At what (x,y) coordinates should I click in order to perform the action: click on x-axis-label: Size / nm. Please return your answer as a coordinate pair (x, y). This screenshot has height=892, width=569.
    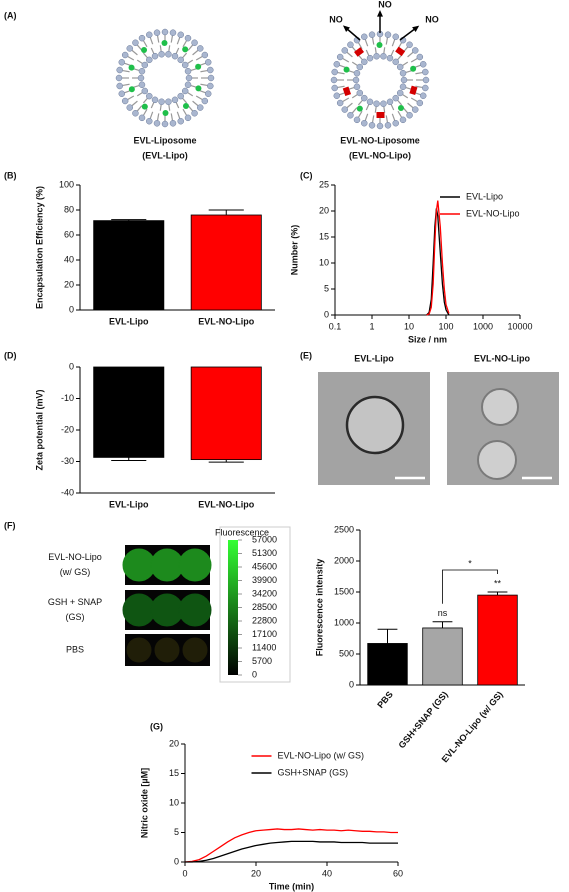
    Looking at the image, I should click on (427, 339).